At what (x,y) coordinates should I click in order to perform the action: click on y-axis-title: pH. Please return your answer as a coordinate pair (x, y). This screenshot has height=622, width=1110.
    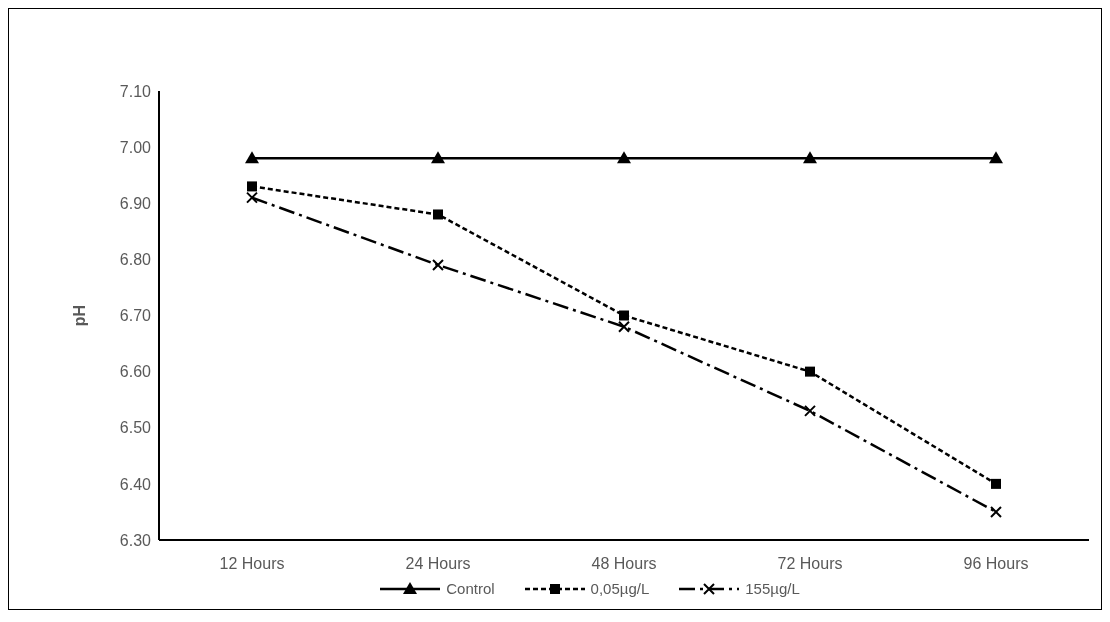
    Looking at the image, I should click on (79, 315).